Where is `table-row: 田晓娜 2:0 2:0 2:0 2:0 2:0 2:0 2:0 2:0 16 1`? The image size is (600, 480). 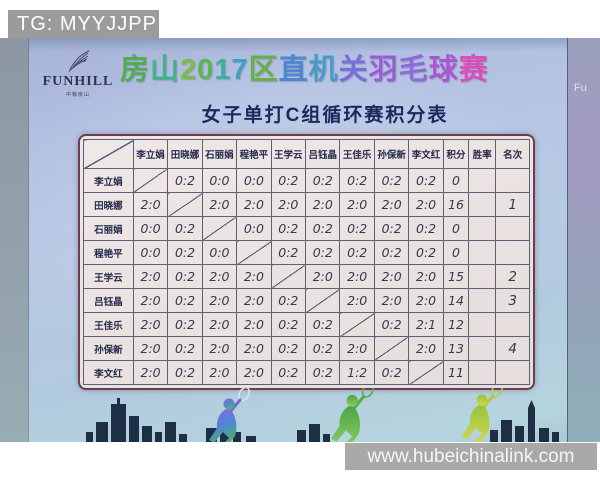 table-row: 田晓娜 2:0 2:0 2:0 2:0 2:0 2:0 2:0 2:0 16 1 is located at coordinates (306, 204).